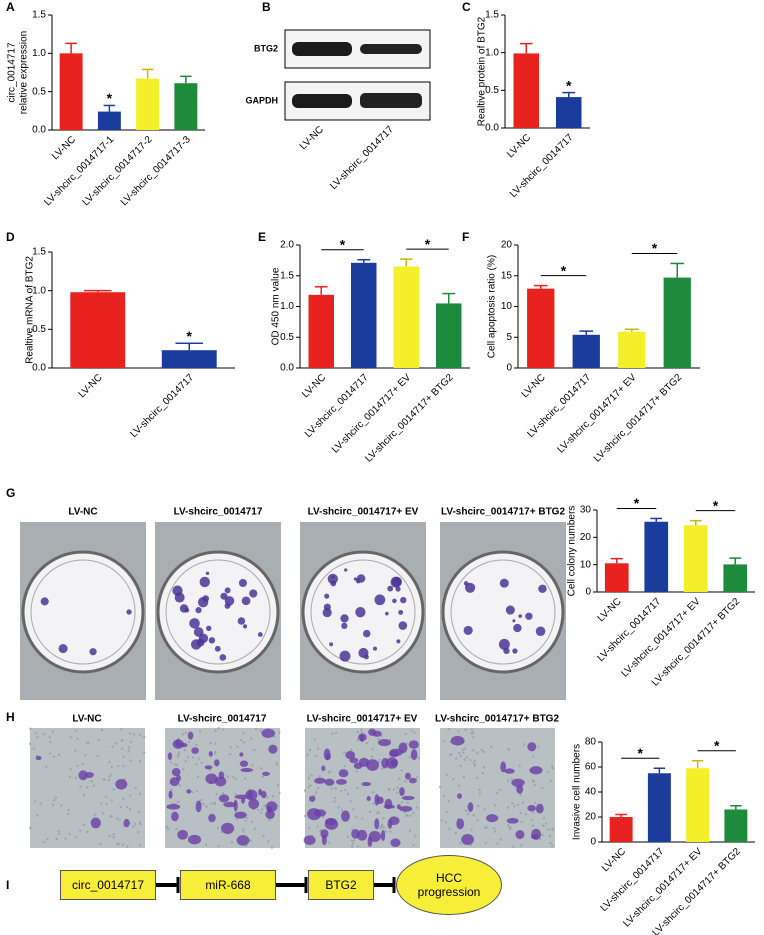  Describe the element at coordinates (39, 252) in the screenshot. I see `y-tick-label: 1.5` at that location.